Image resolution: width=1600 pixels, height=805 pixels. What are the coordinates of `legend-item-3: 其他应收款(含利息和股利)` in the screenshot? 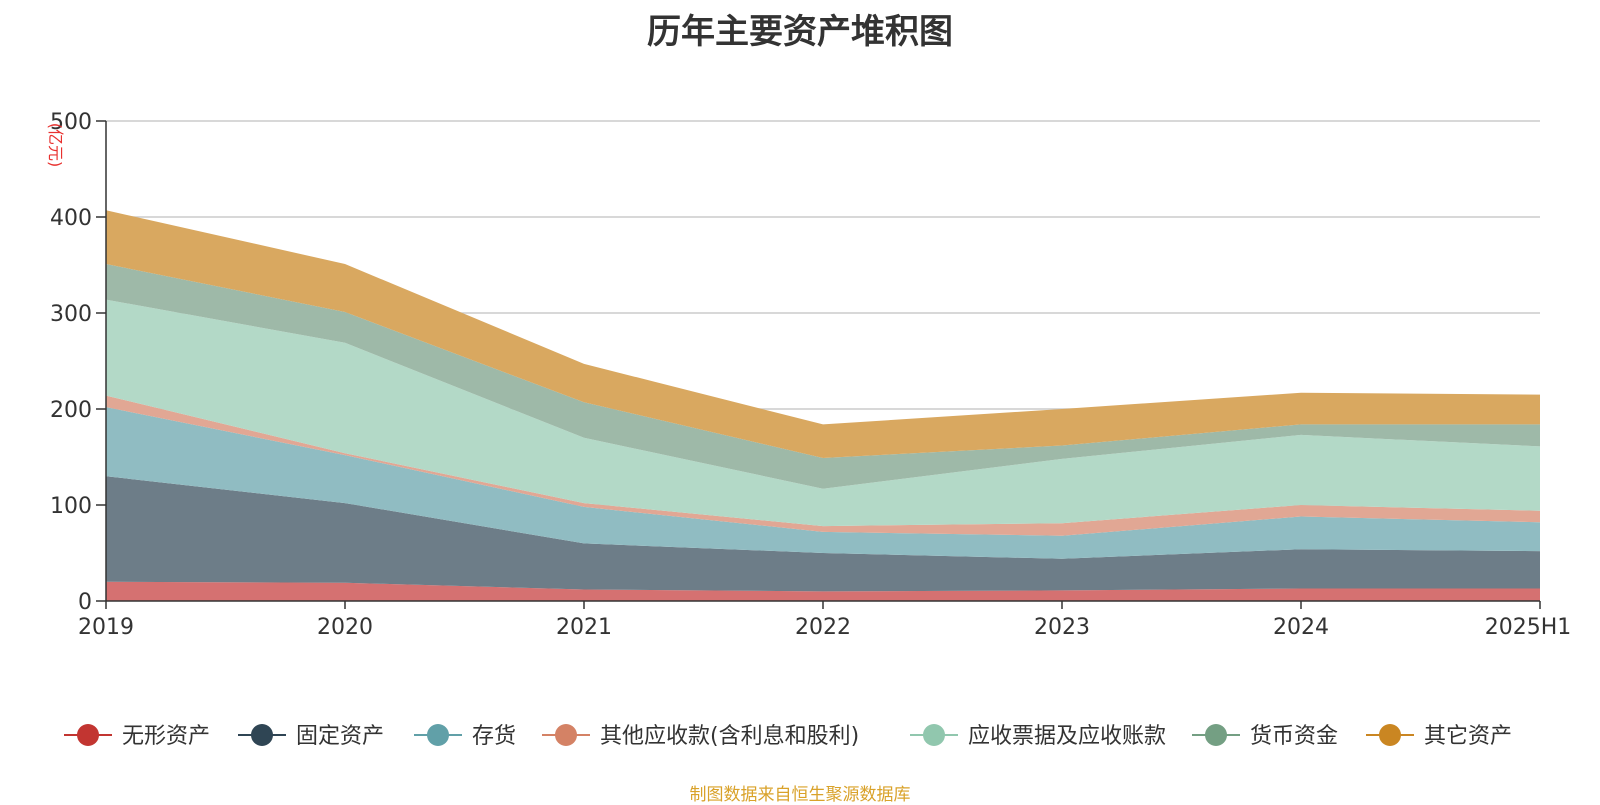 It's located at (700, 736).